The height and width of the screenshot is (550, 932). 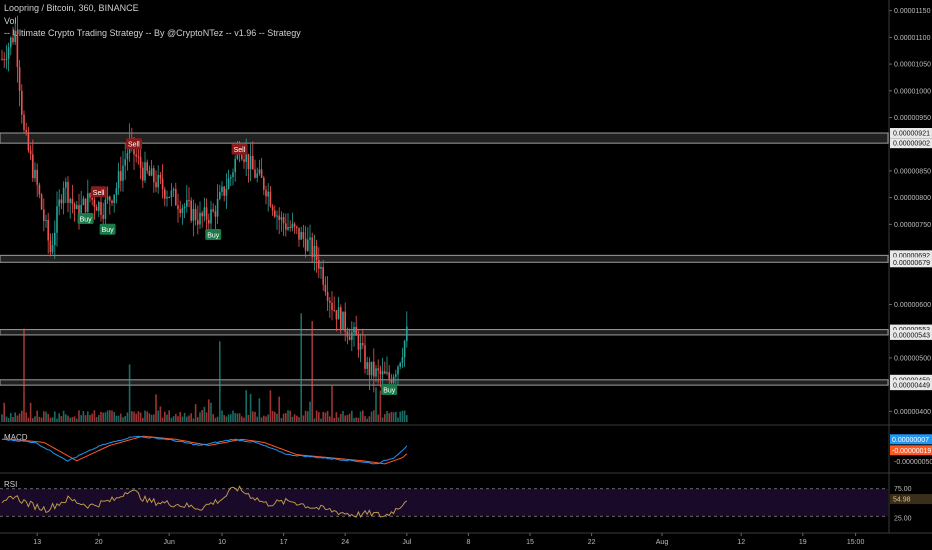 What do you see at coordinates (910, 440) in the screenshot?
I see `macd-value-label: 0.00000007` at bounding box center [910, 440].